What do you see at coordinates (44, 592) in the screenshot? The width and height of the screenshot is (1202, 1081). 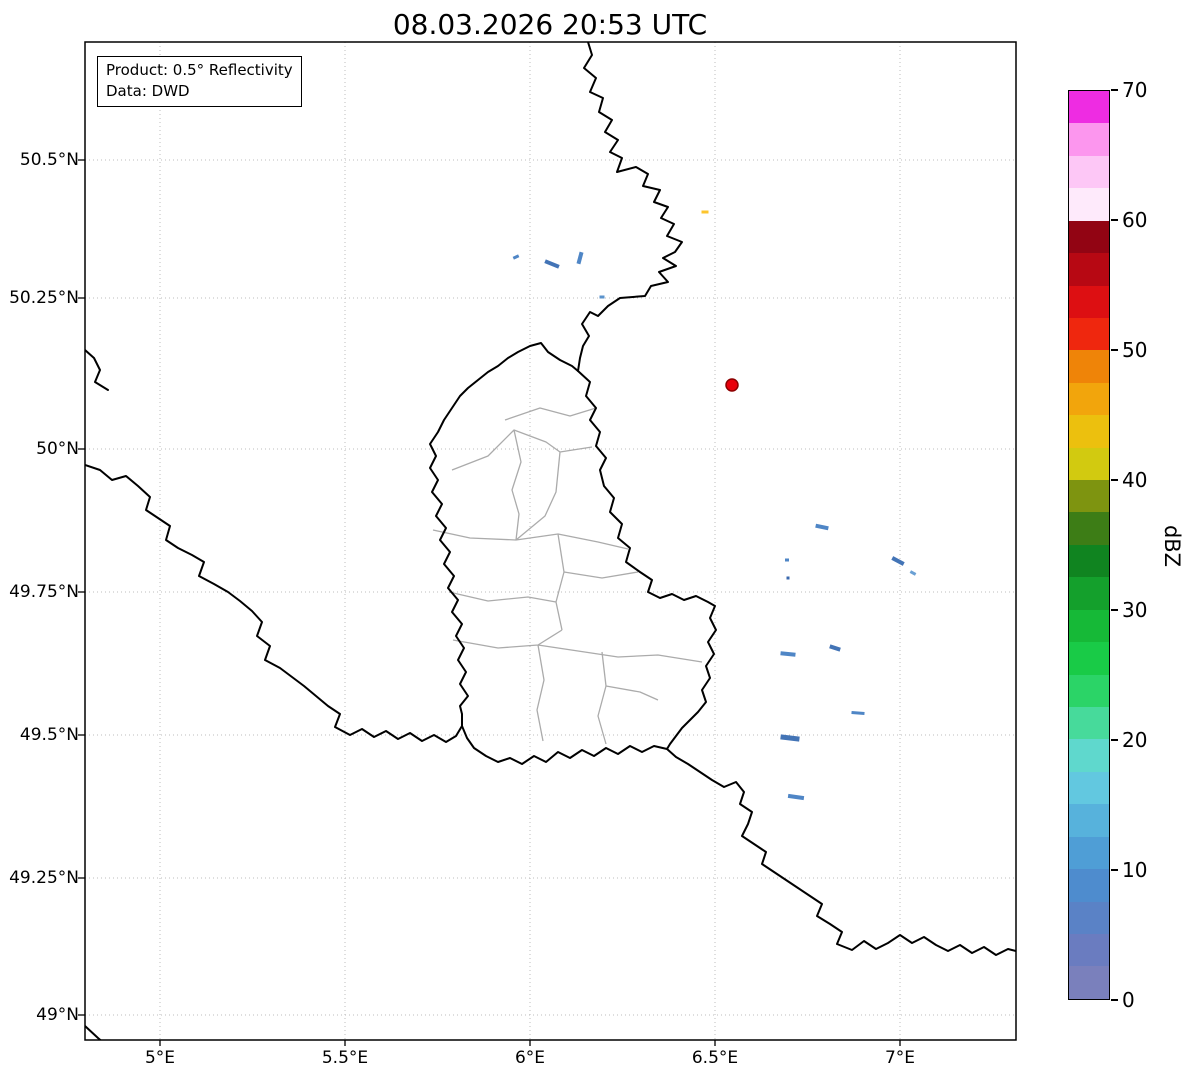 I see `y-tick-label: 49.75°N` at bounding box center [44, 592].